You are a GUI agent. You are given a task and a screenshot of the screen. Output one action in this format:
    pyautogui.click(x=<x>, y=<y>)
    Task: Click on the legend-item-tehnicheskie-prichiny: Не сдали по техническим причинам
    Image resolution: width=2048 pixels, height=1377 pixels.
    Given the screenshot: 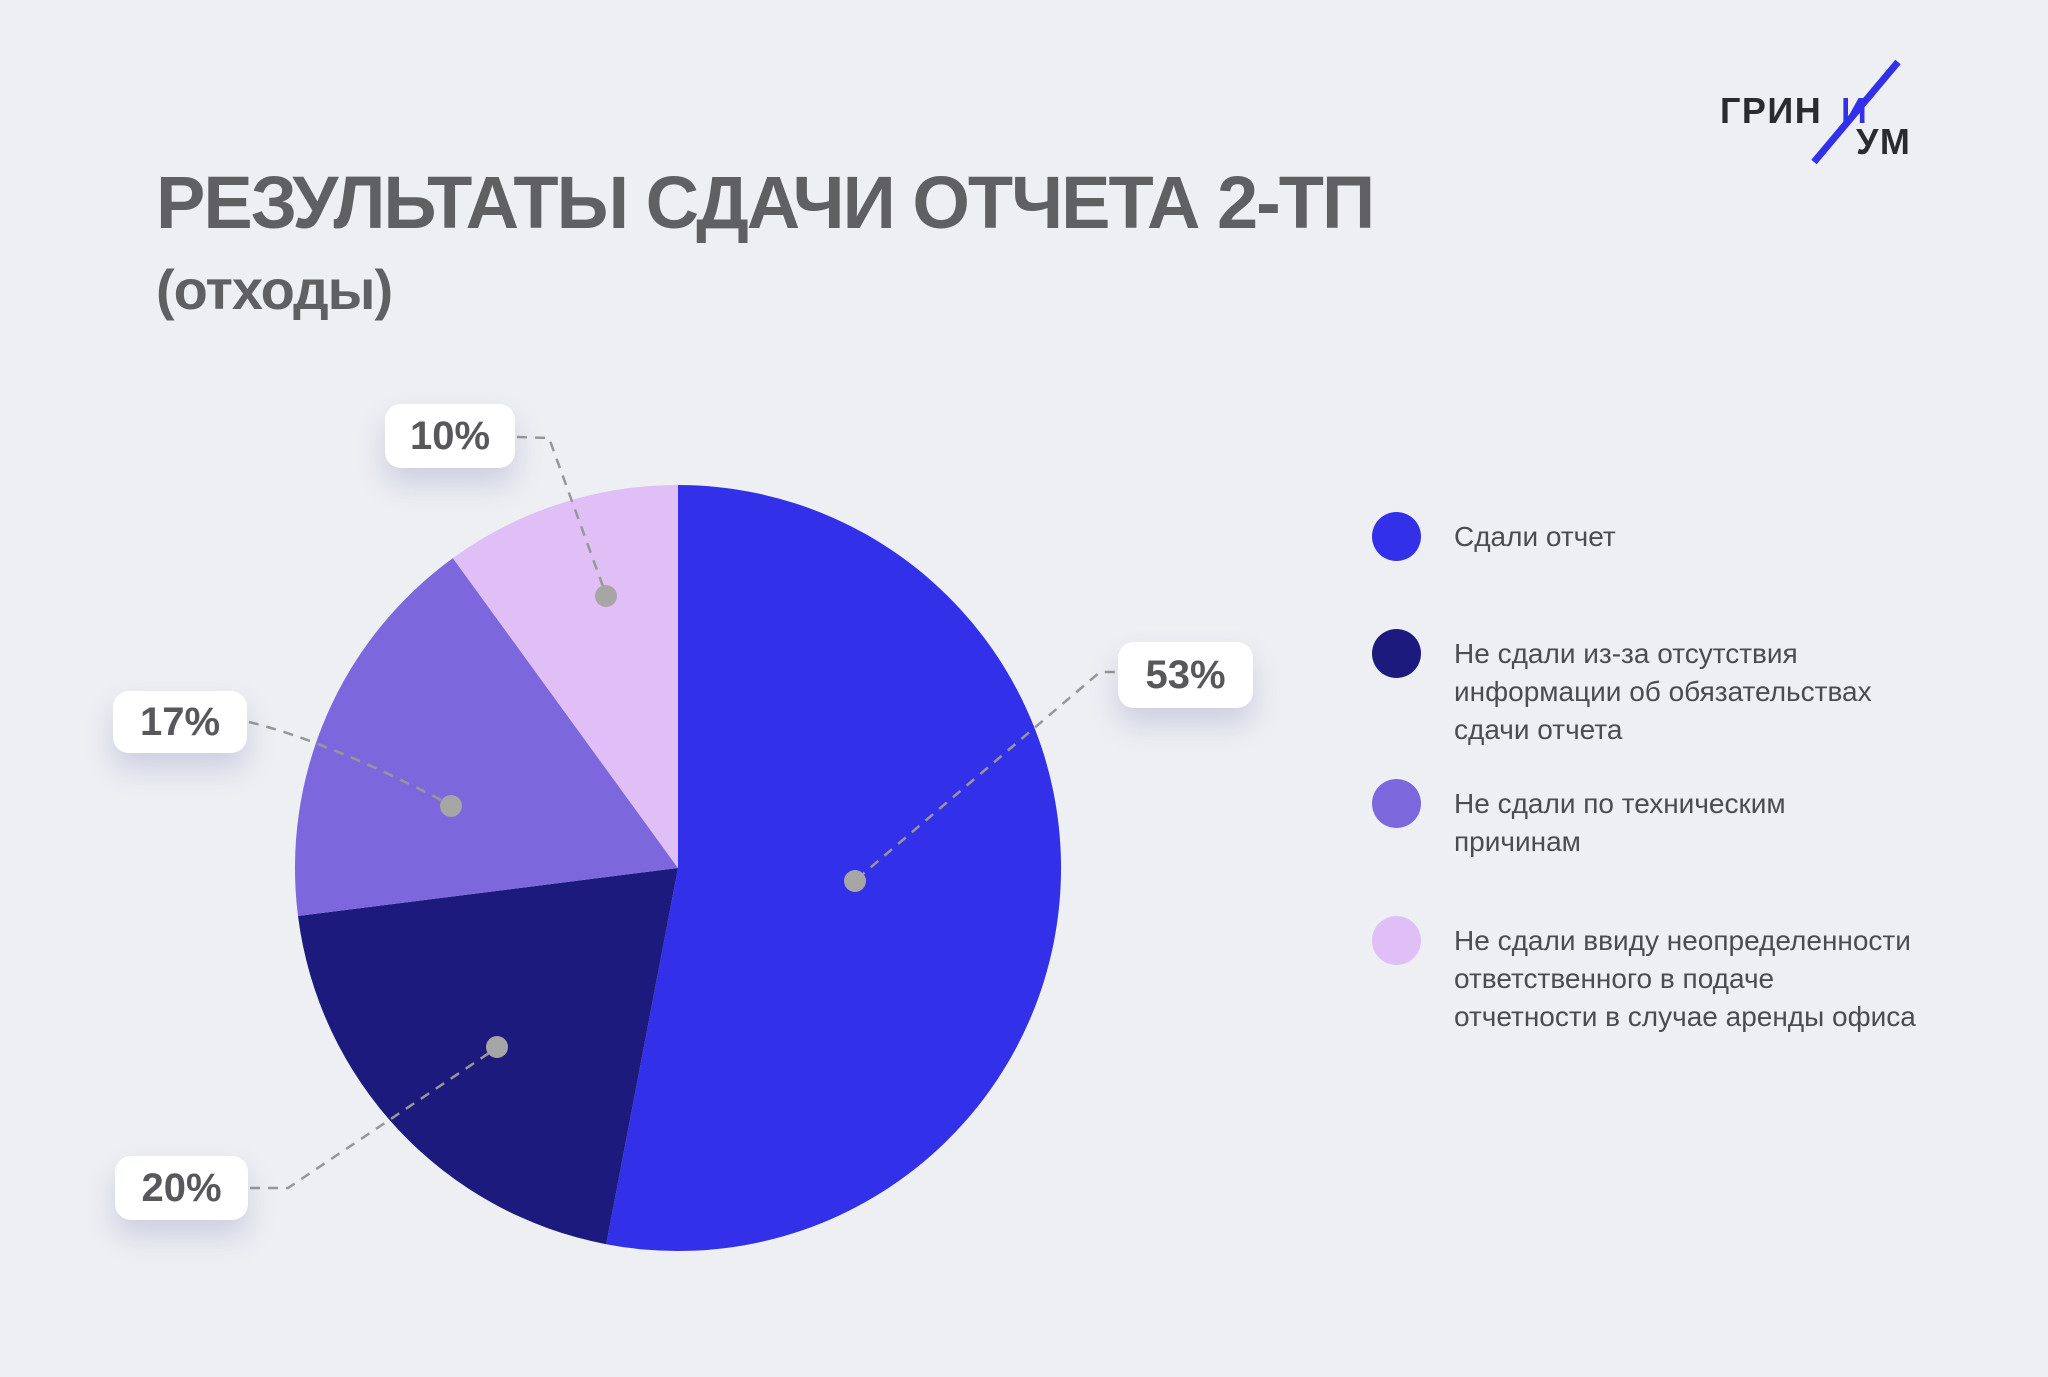 What is the action you would take?
    pyautogui.click(x=1579, y=820)
    